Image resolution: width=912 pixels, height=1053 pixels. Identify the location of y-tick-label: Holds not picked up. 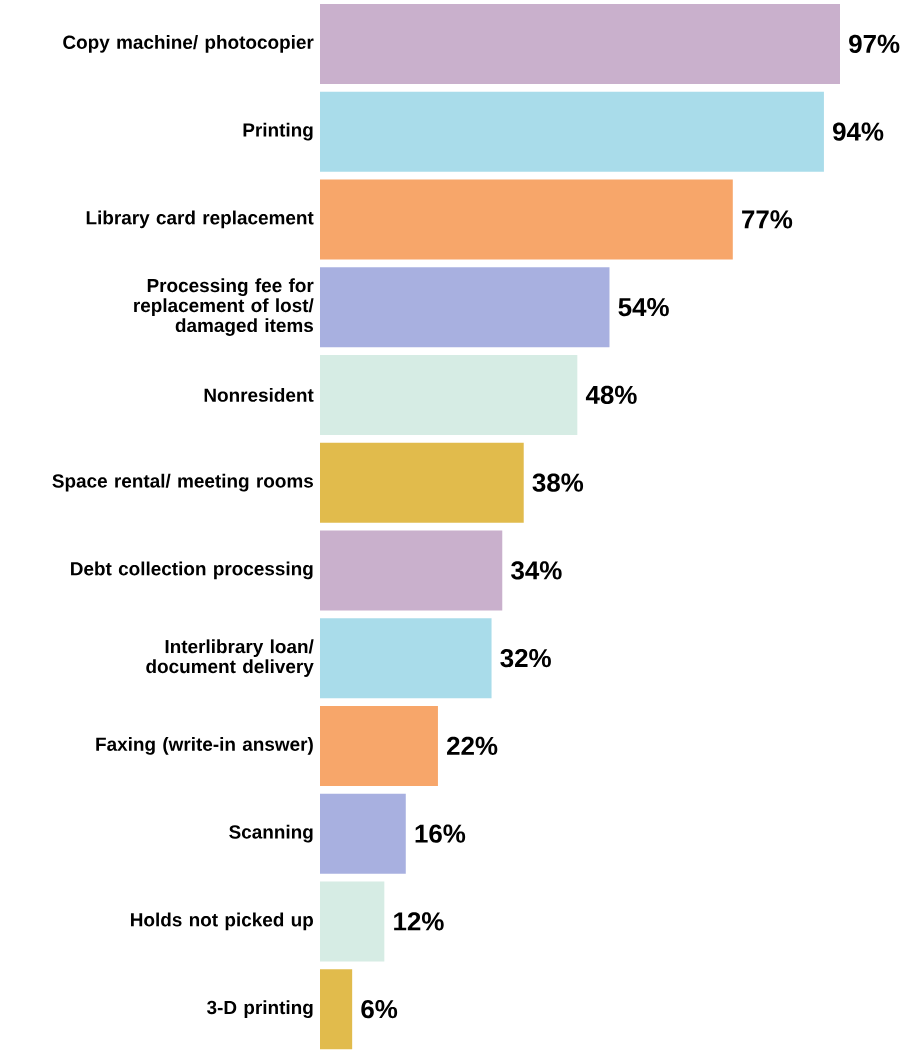
(222, 921).